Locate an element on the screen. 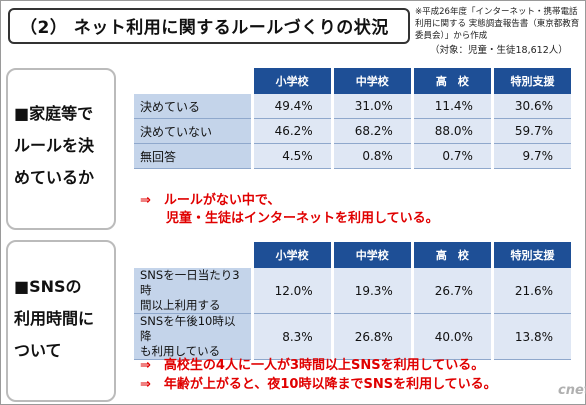  row-label: 無回答 is located at coordinates (193, 156).